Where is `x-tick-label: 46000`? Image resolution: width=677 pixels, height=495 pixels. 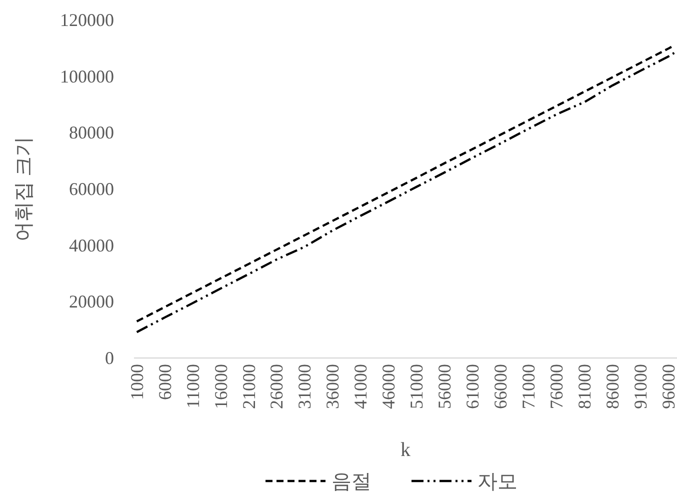
x-tick-label: 46000 is located at coordinates (388, 386).